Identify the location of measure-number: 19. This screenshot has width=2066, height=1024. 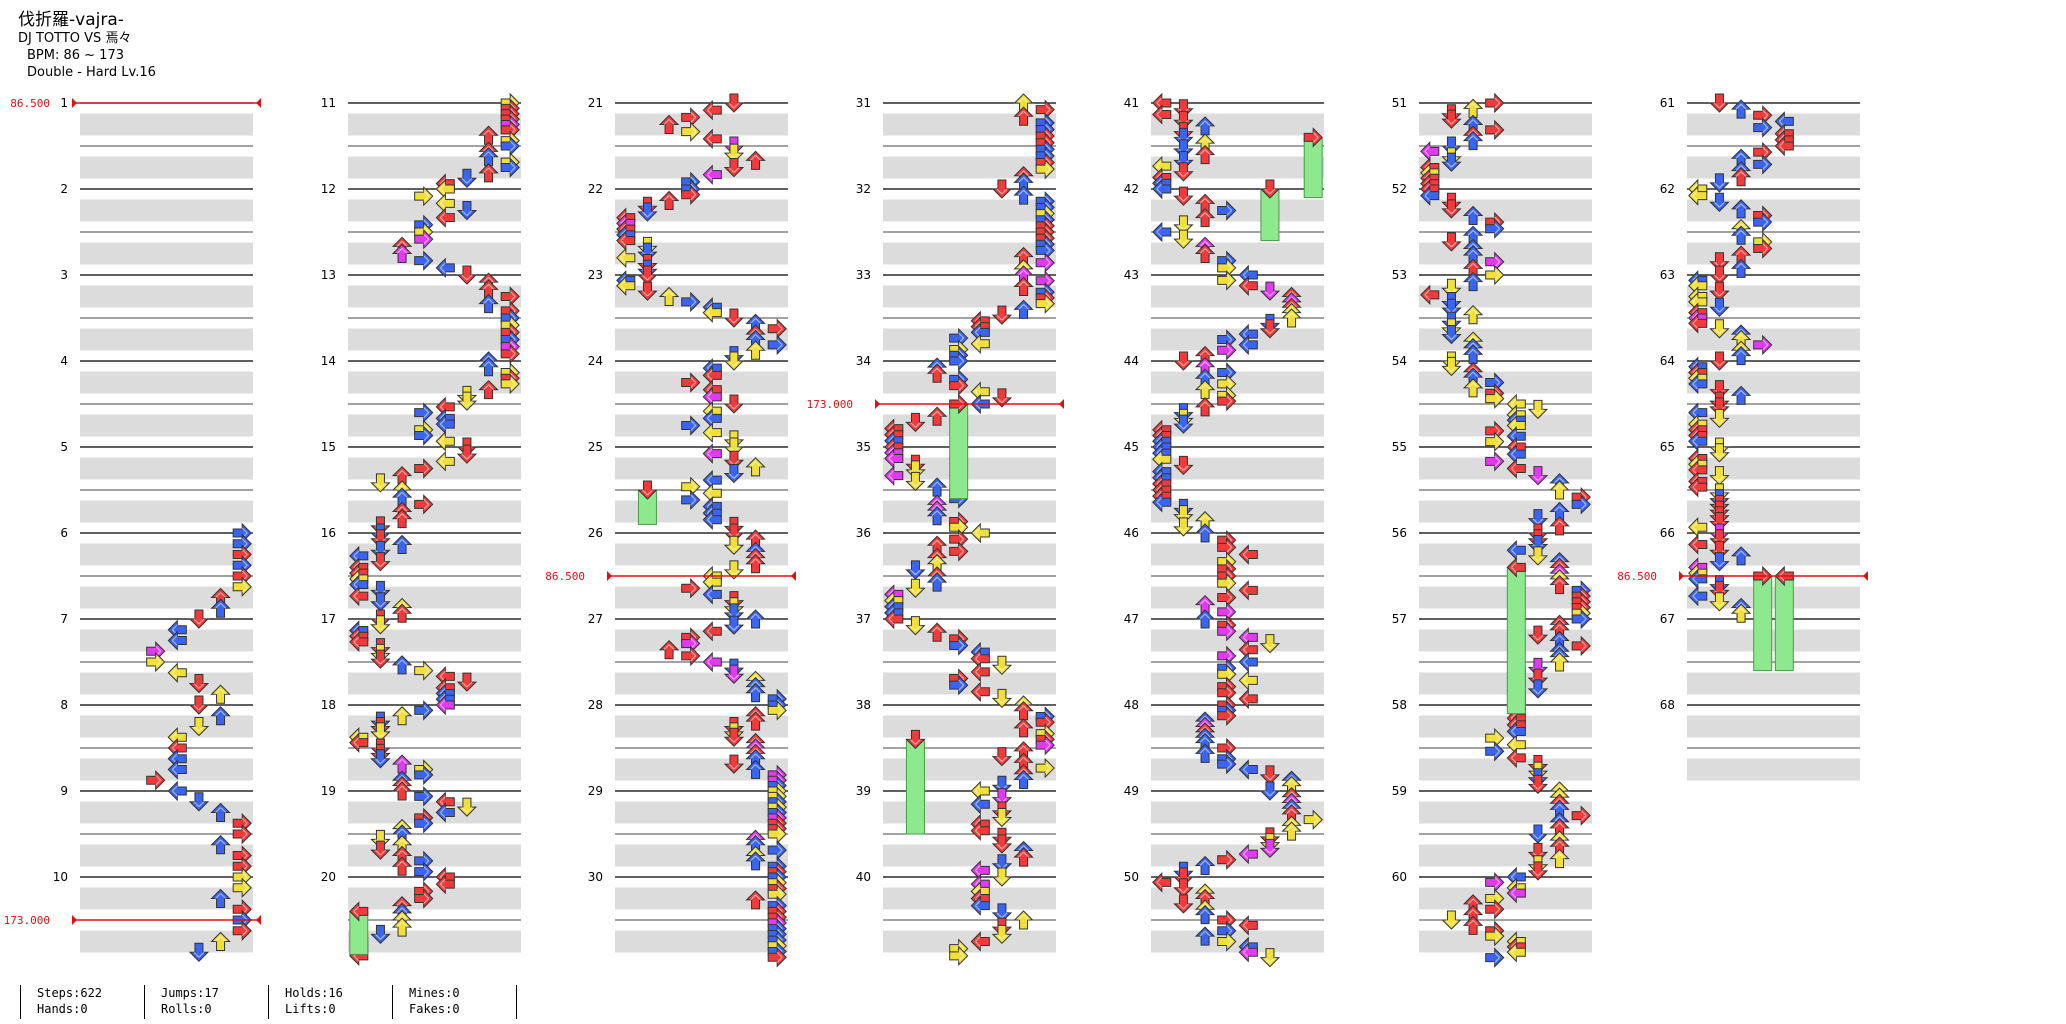
(328, 791).